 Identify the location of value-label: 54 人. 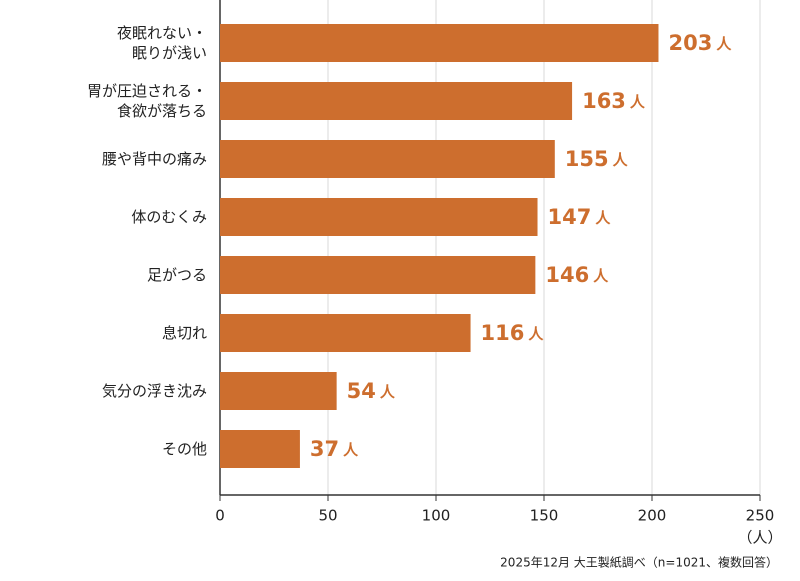
(371, 391).